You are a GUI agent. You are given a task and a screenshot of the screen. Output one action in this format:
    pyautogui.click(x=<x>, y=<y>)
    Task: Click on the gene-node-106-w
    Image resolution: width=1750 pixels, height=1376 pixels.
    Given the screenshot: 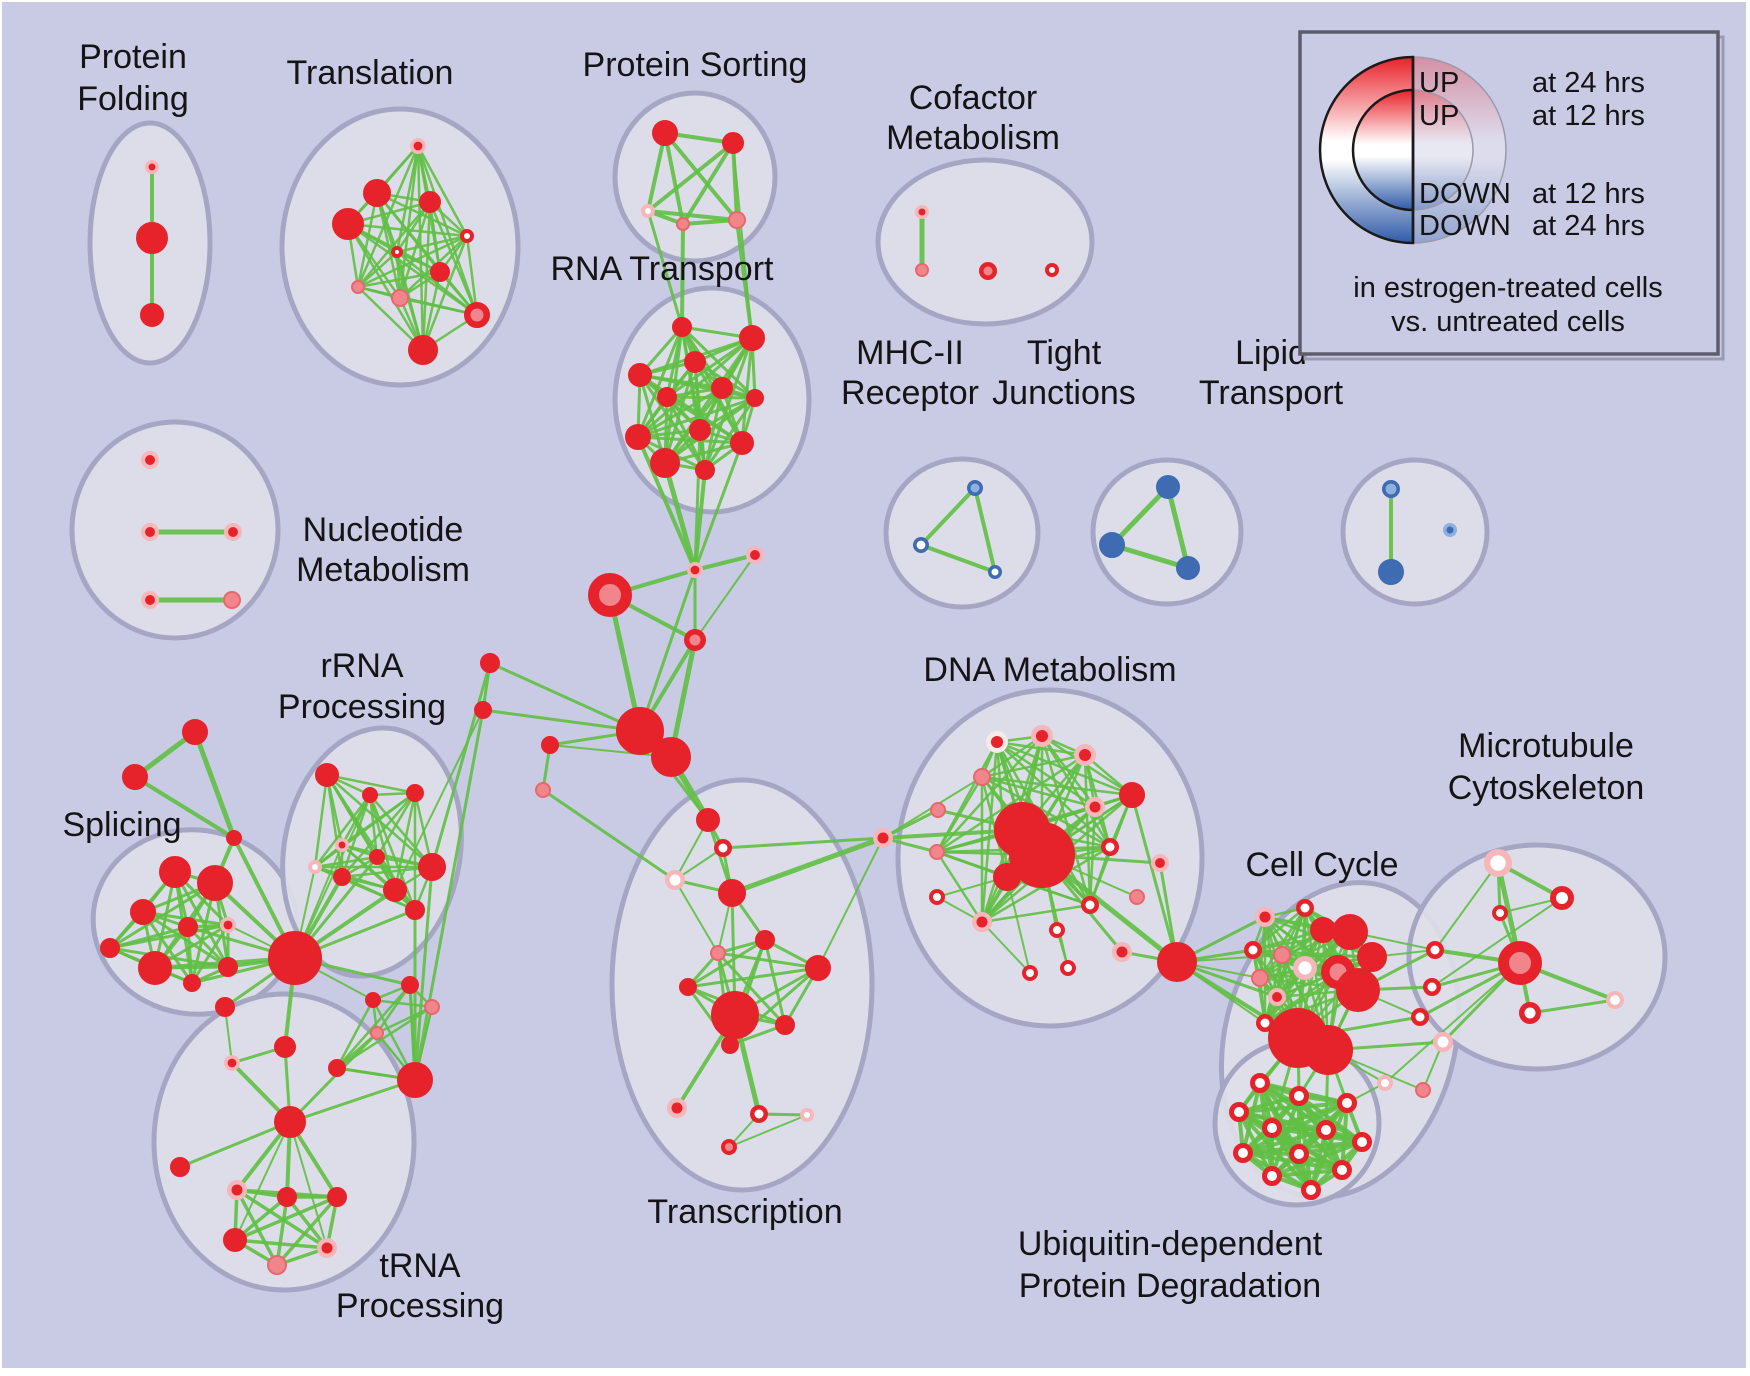 What is the action you would take?
    pyautogui.click(x=1500, y=913)
    